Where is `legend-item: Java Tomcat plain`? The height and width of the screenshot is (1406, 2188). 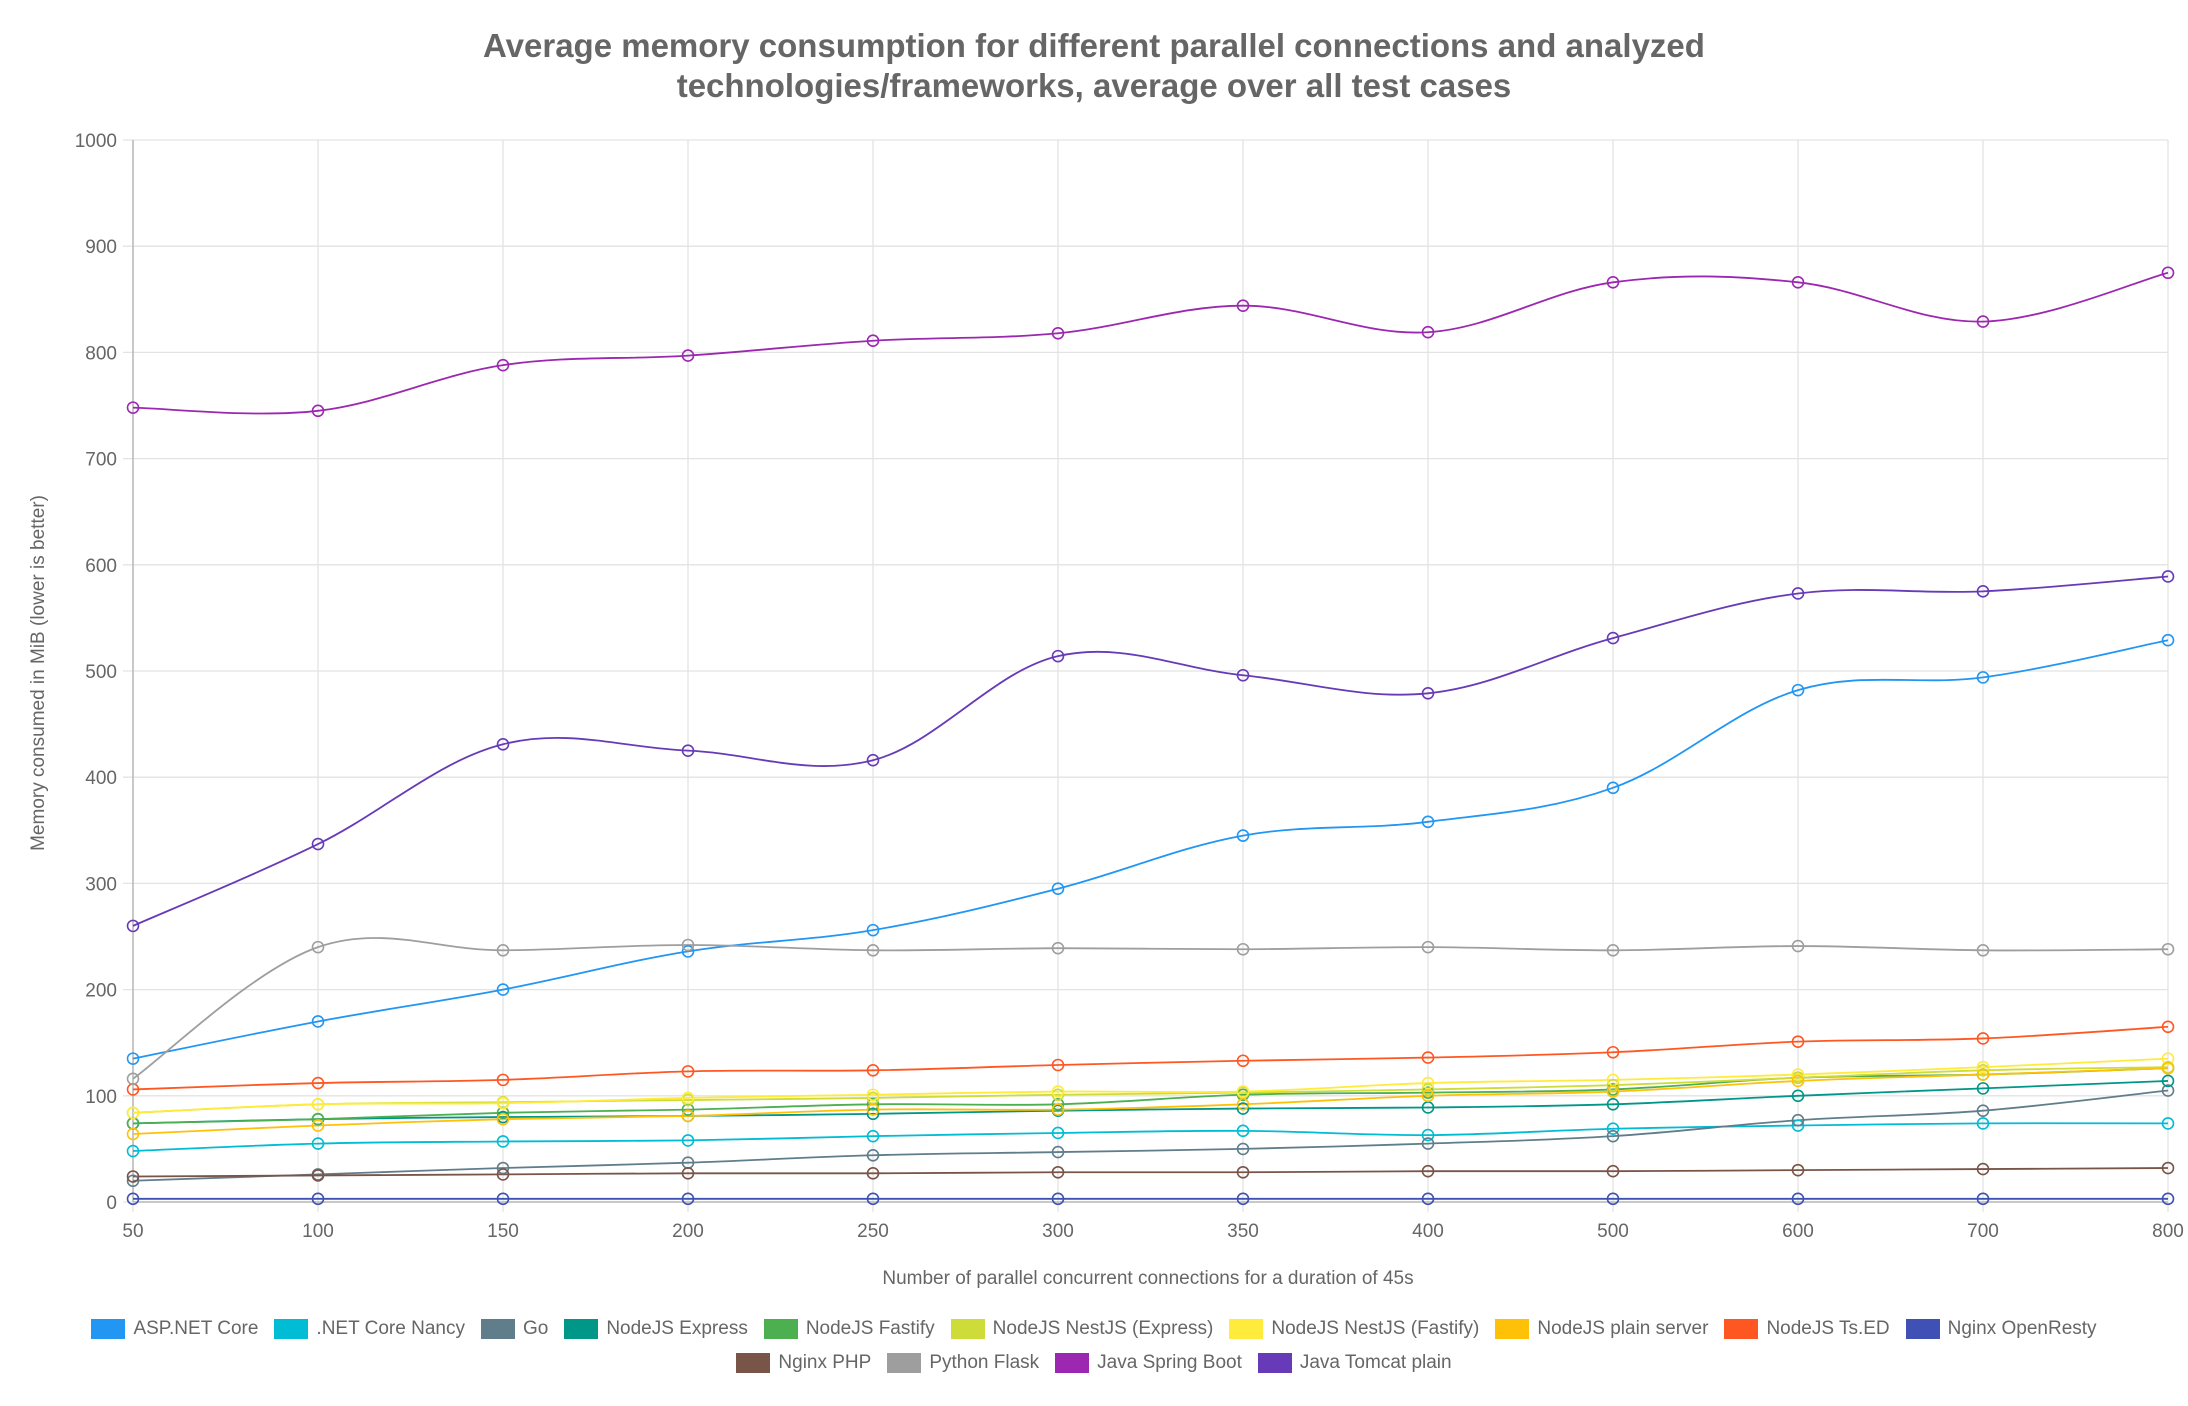 legend-item: Java Tomcat plain is located at coordinates (1354, 1363).